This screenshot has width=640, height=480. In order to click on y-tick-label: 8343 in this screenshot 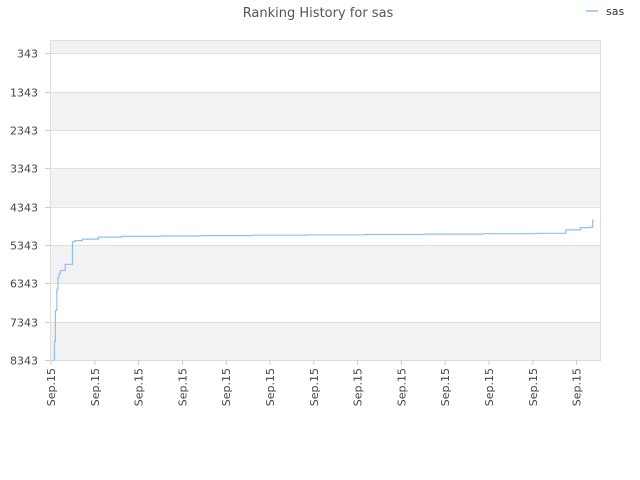, I will do `click(24, 361)`.